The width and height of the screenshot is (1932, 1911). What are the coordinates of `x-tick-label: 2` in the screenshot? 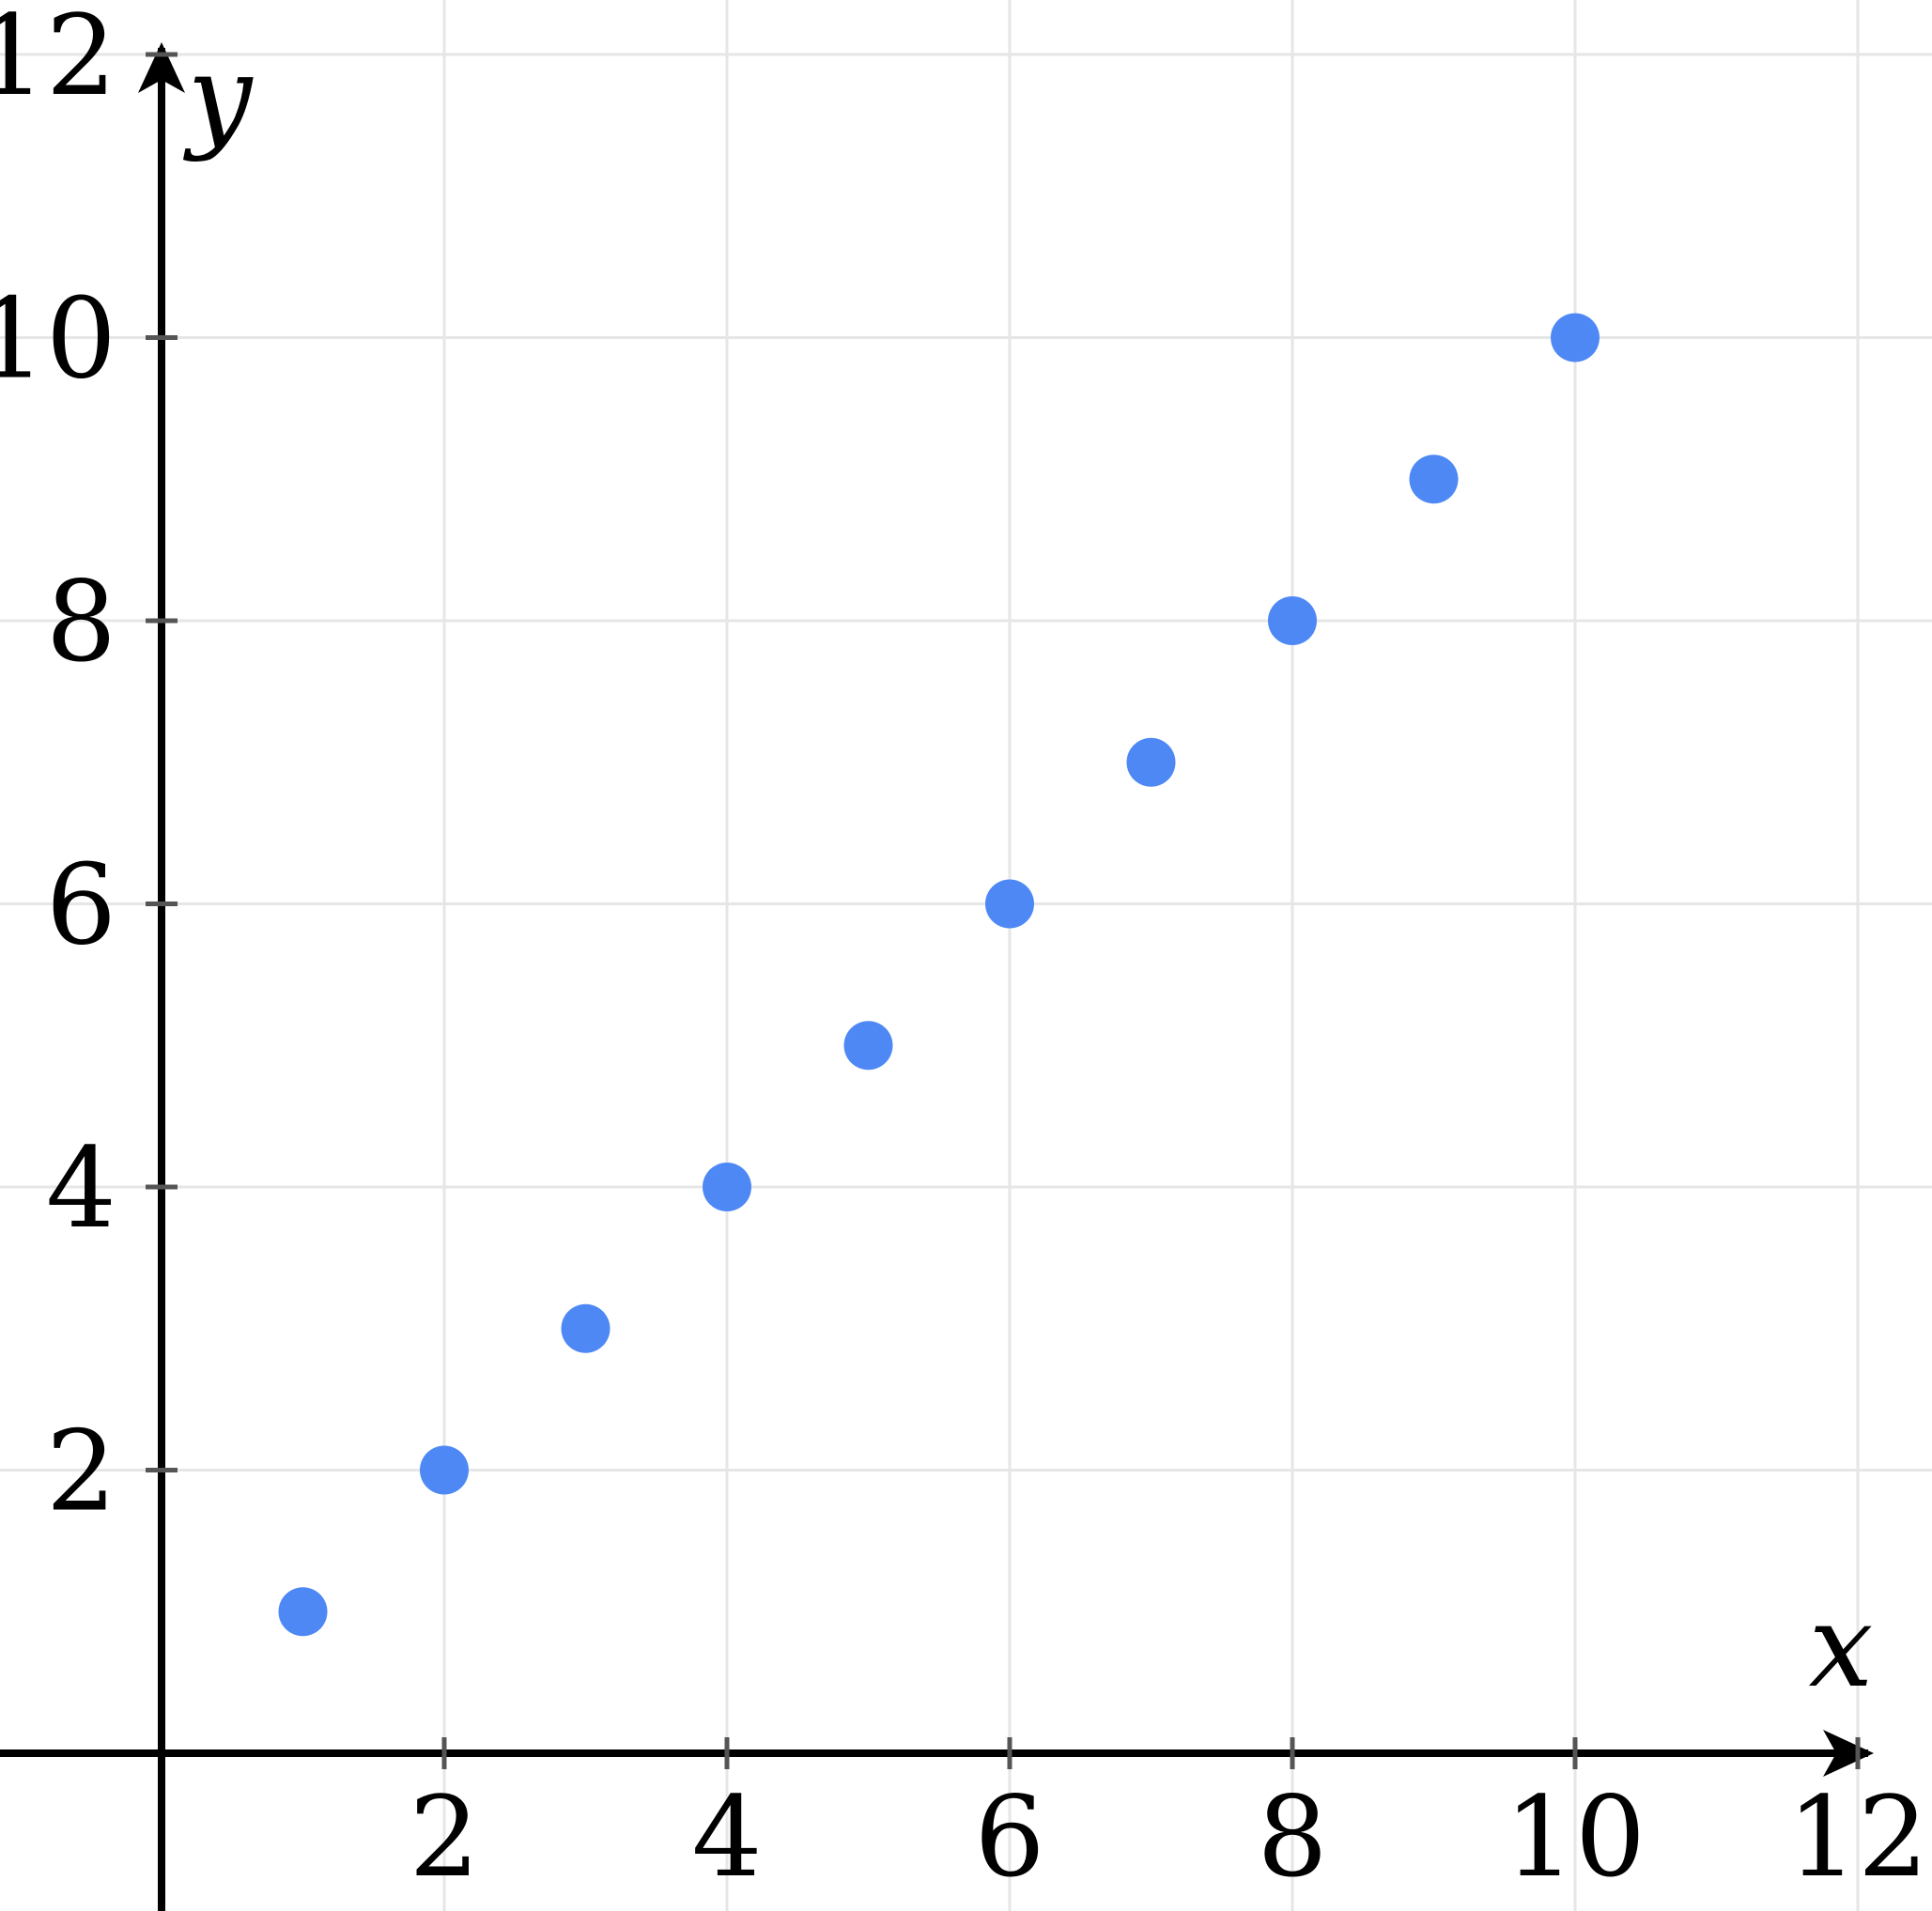 It's located at (444, 1837).